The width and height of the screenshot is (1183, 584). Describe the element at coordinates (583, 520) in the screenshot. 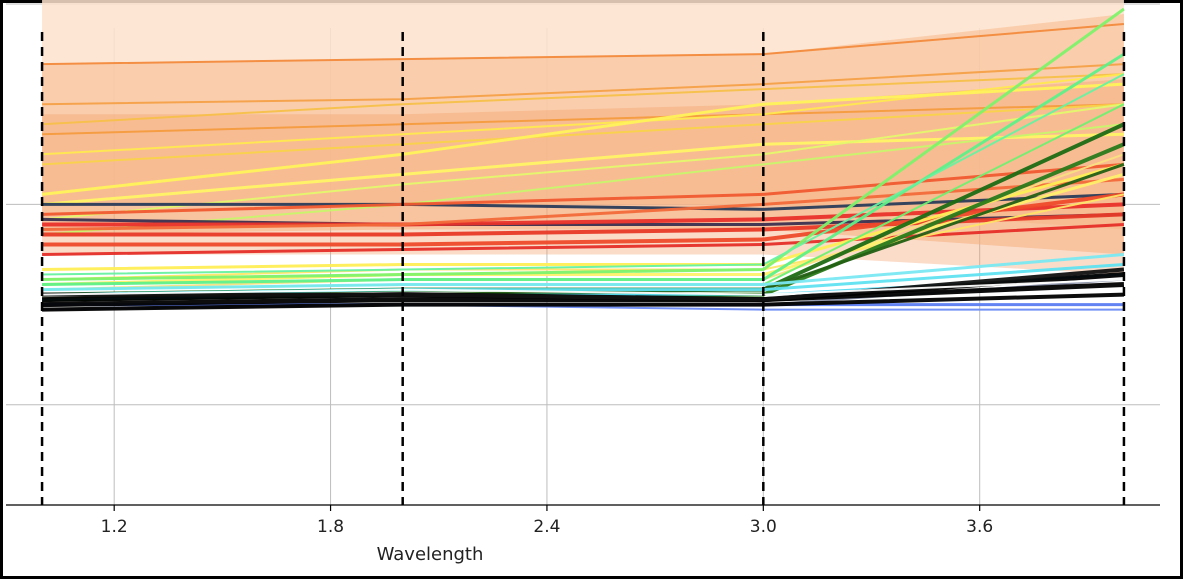

I see `x-axis: 1.2 1.8 2.4 3.0 3.6` at that location.